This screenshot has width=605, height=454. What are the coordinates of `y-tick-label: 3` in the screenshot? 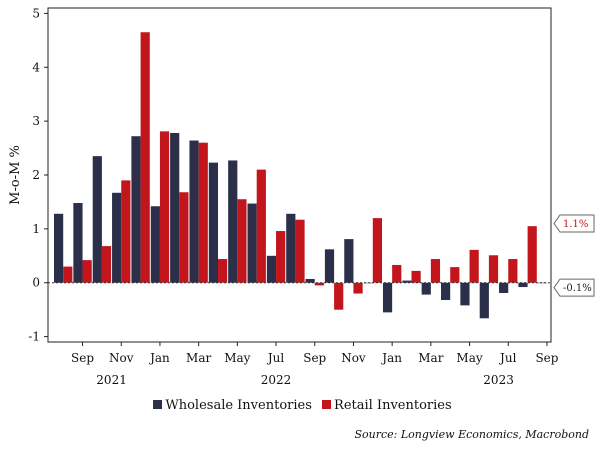 It's located at (36, 121).